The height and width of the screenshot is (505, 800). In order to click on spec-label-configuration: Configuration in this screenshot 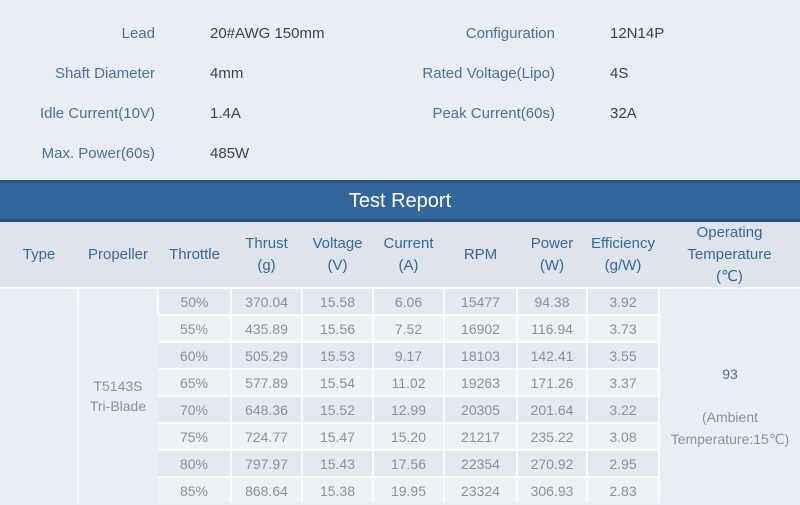, I will do `click(510, 33)`.